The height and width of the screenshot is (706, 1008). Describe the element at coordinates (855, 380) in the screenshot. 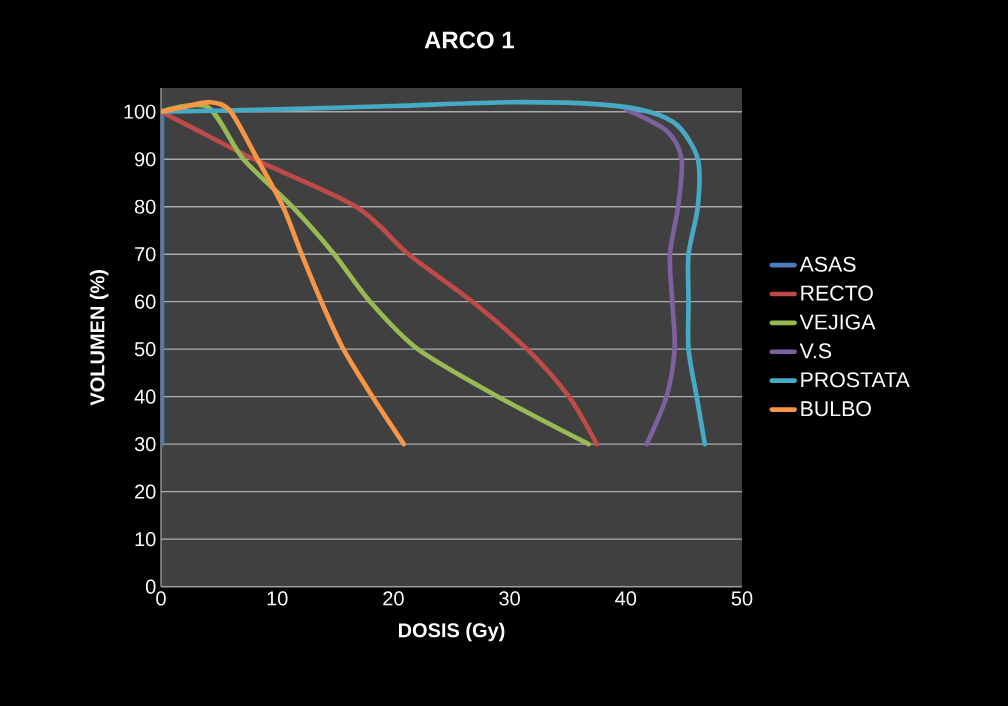

I see `legend-label: PROSTATA` at that location.